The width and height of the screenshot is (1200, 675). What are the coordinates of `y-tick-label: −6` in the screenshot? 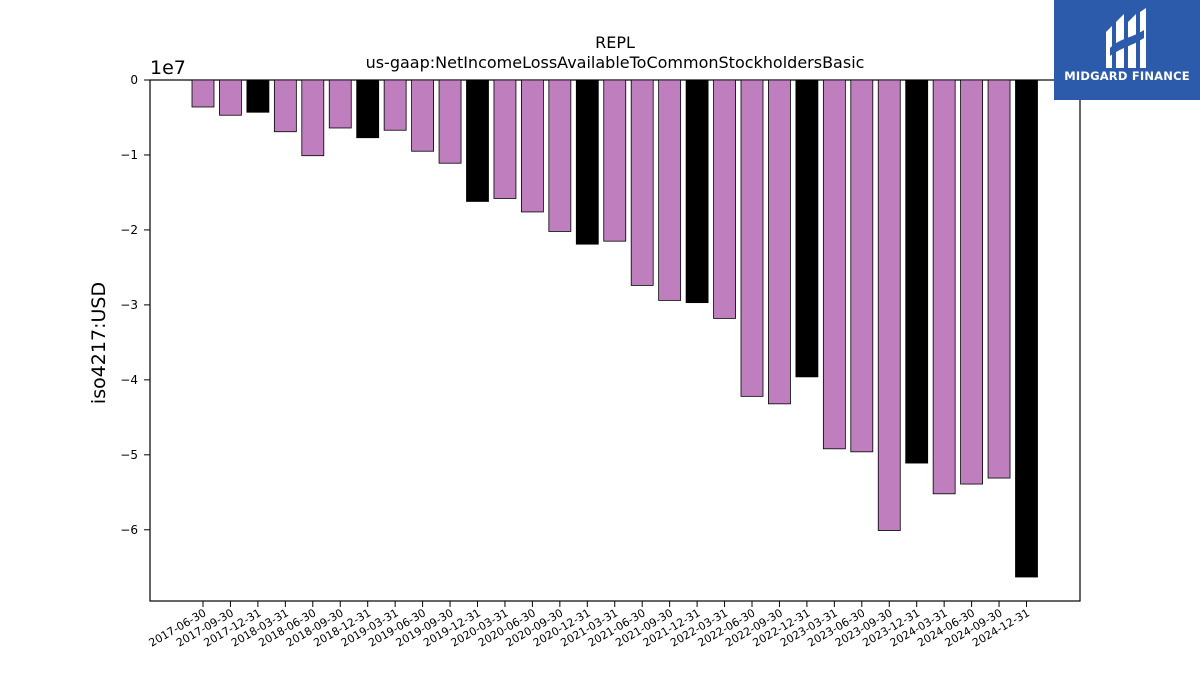 It's located at (129, 530).